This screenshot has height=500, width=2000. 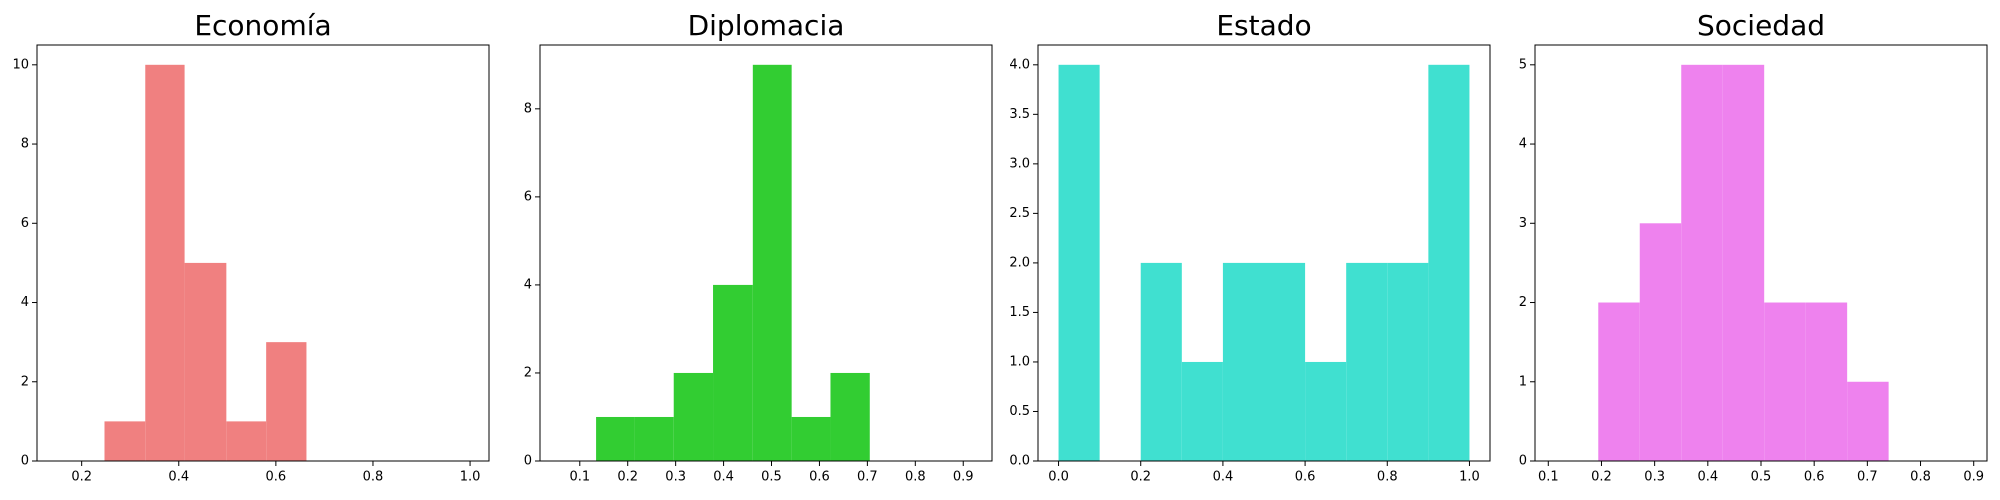 What do you see at coordinates (1019, 262) in the screenshot?
I see `y-tick-label: 2.0` at bounding box center [1019, 262].